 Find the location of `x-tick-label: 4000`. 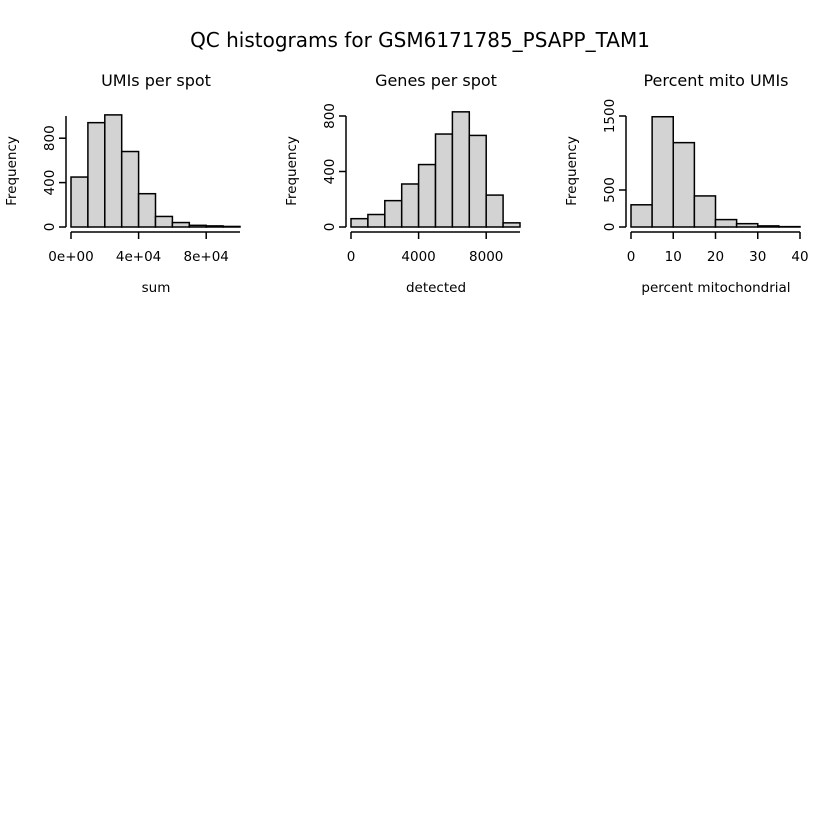

x-tick-label: 4000 is located at coordinates (418, 257).